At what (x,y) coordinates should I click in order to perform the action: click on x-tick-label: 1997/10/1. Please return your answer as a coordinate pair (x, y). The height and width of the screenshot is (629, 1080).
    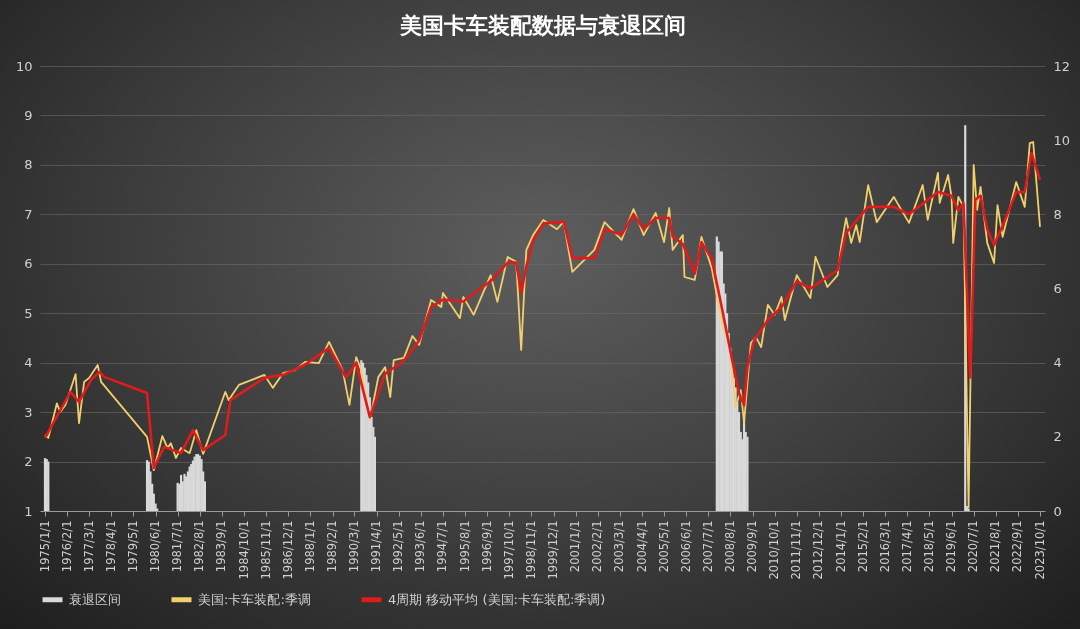
    Looking at the image, I should click on (508, 550).